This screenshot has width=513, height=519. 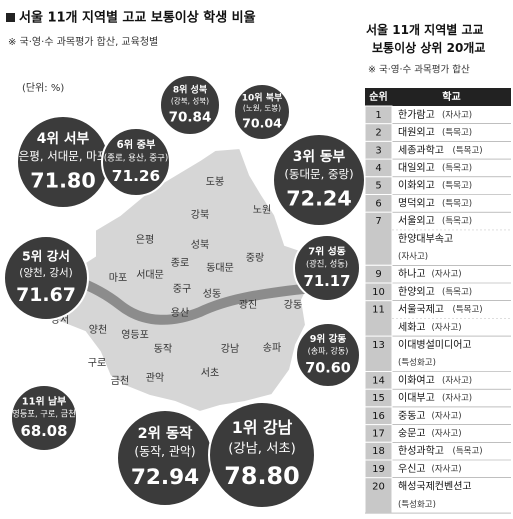 What do you see at coordinates (135, 335) in the screenshot?
I see `district-label: 영등포` at bounding box center [135, 335].